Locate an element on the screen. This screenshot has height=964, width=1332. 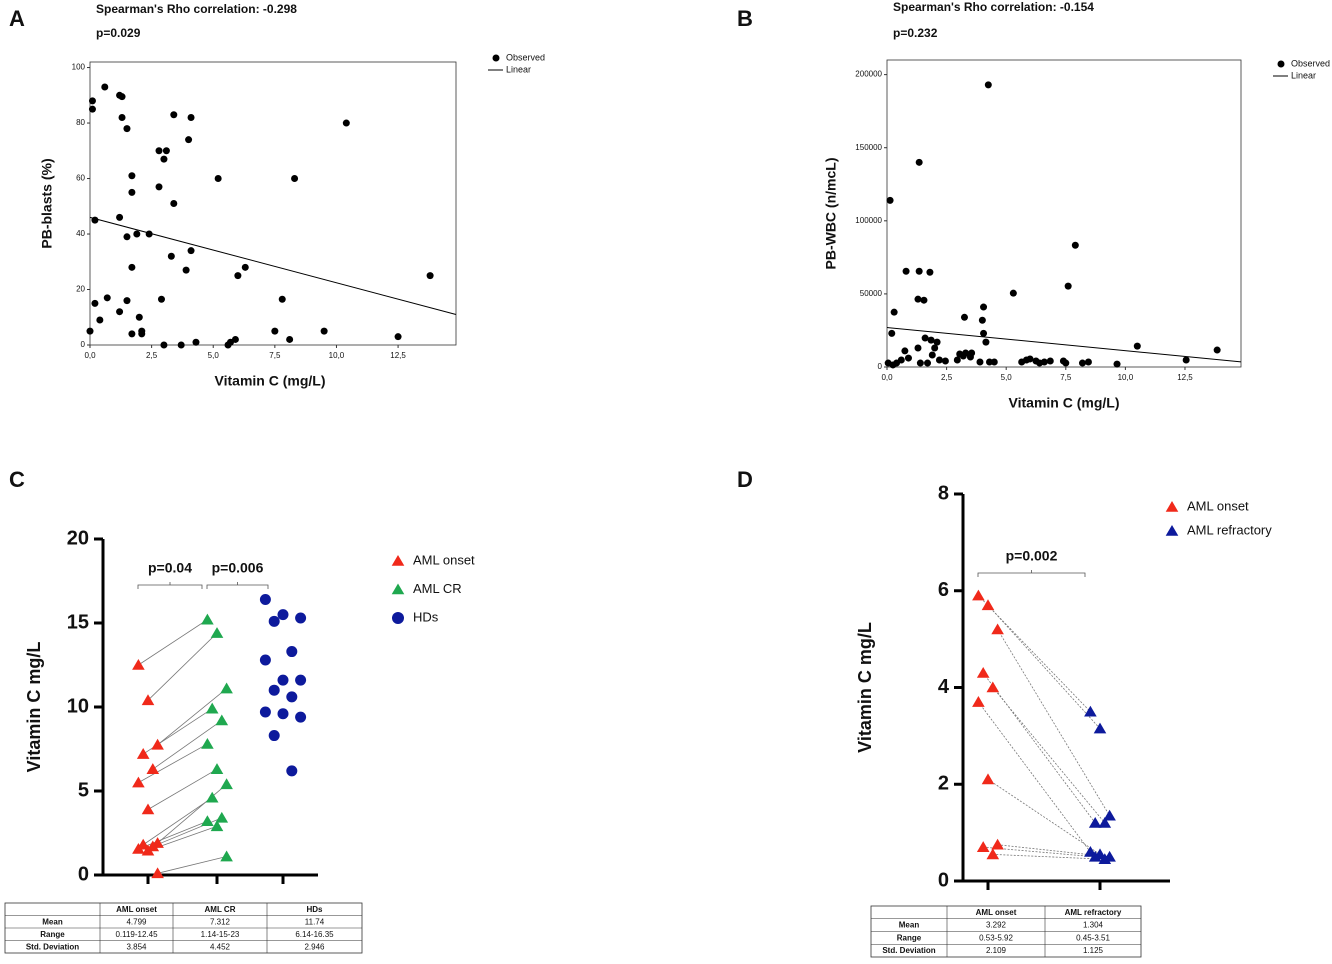
x-tick-label: 7,5 is located at coordinates (1066, 377).